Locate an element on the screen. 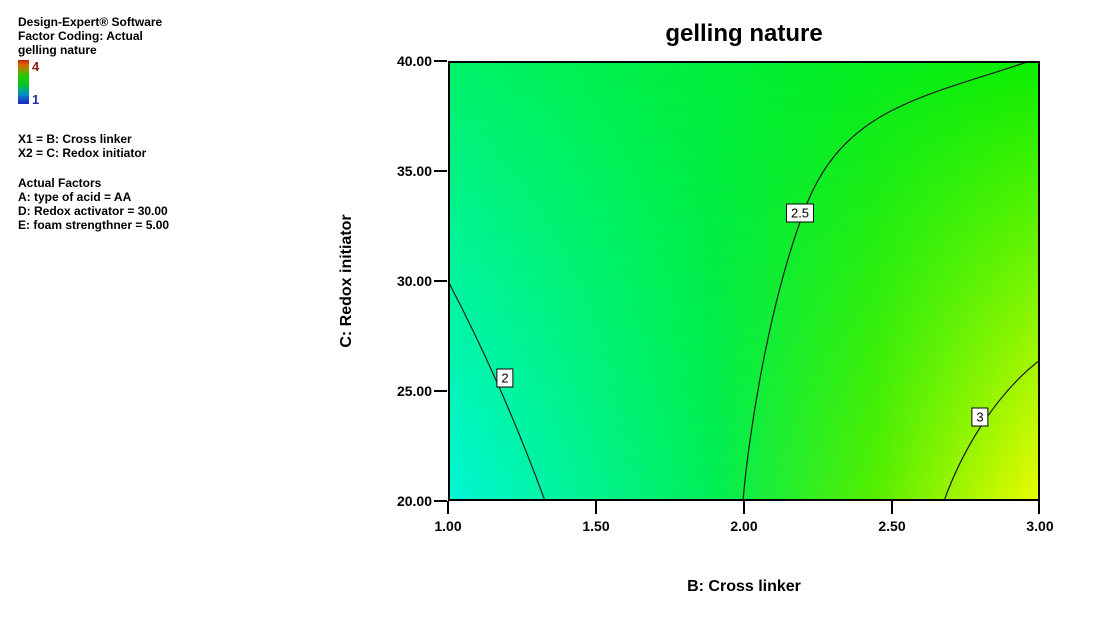 This screenshot has height=626, width=1119. y-tick-label-1: 40.00 is located at coordinates (414, 61).